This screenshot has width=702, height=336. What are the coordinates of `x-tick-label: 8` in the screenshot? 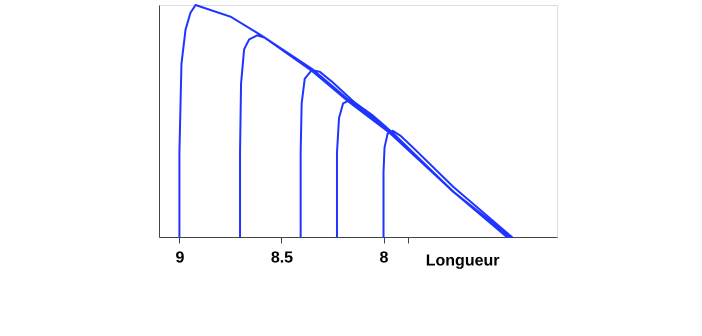 It's located at (384, 258).